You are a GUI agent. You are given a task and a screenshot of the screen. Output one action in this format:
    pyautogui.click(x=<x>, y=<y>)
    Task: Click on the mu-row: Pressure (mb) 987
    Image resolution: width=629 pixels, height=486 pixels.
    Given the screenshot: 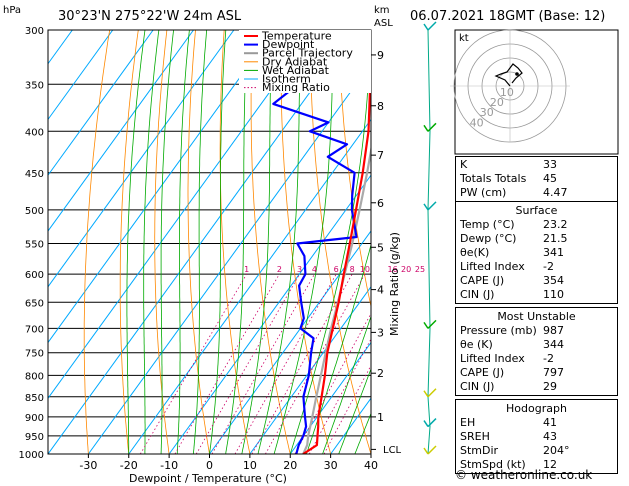 What is the action you would take?
    pyautogui.click(x=536, y=331)
    